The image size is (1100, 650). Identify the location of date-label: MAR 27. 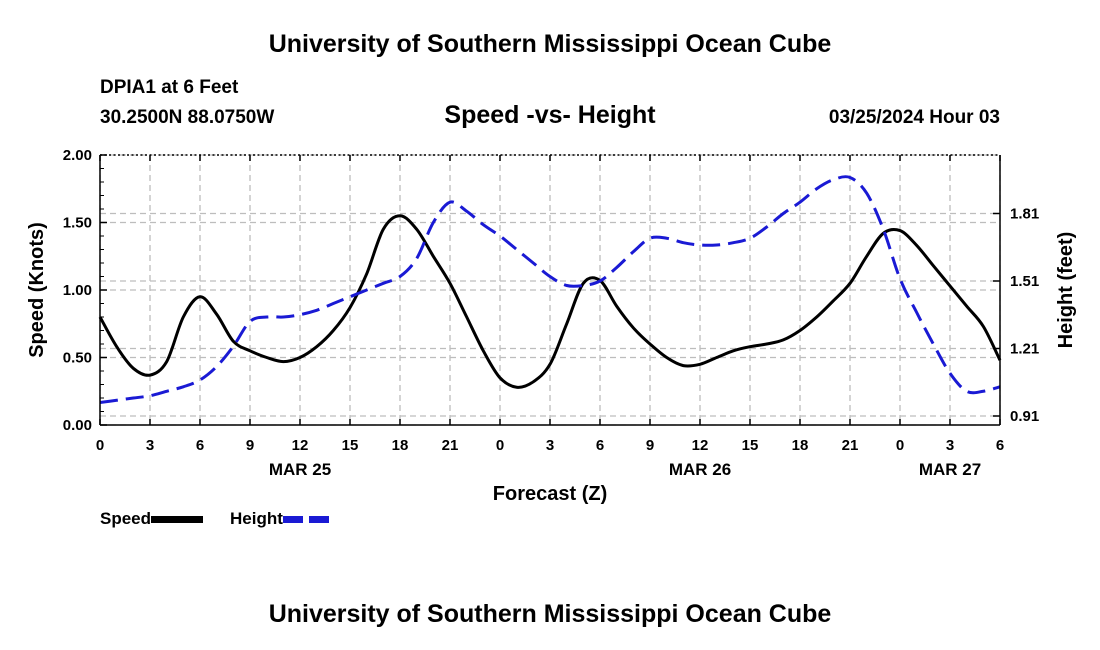
(950, 469).